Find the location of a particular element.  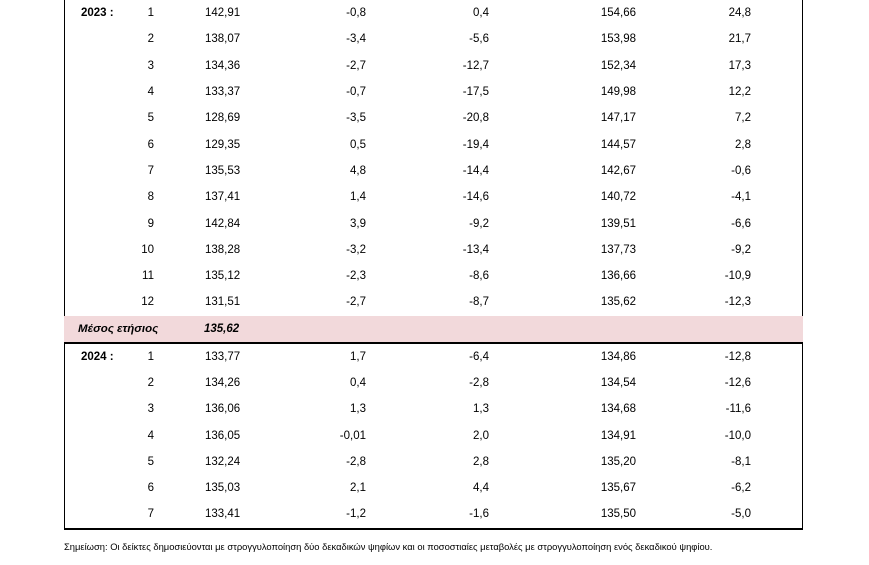

annual-change-cell: -12,7 is located at coordinates (475, 65).